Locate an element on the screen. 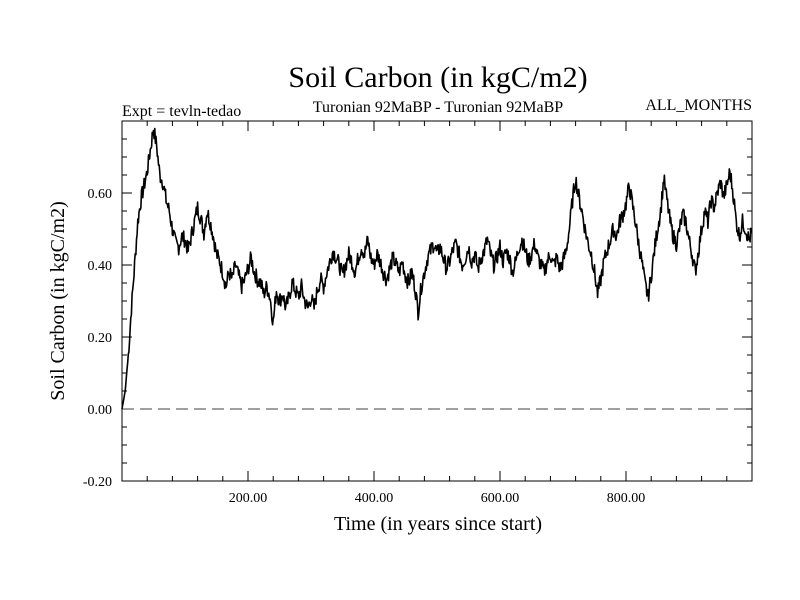 The width and height of the screenshot is (800, 600). chart-subtitle-right: ALL_MONTHS is located at coordinates (698, 105).